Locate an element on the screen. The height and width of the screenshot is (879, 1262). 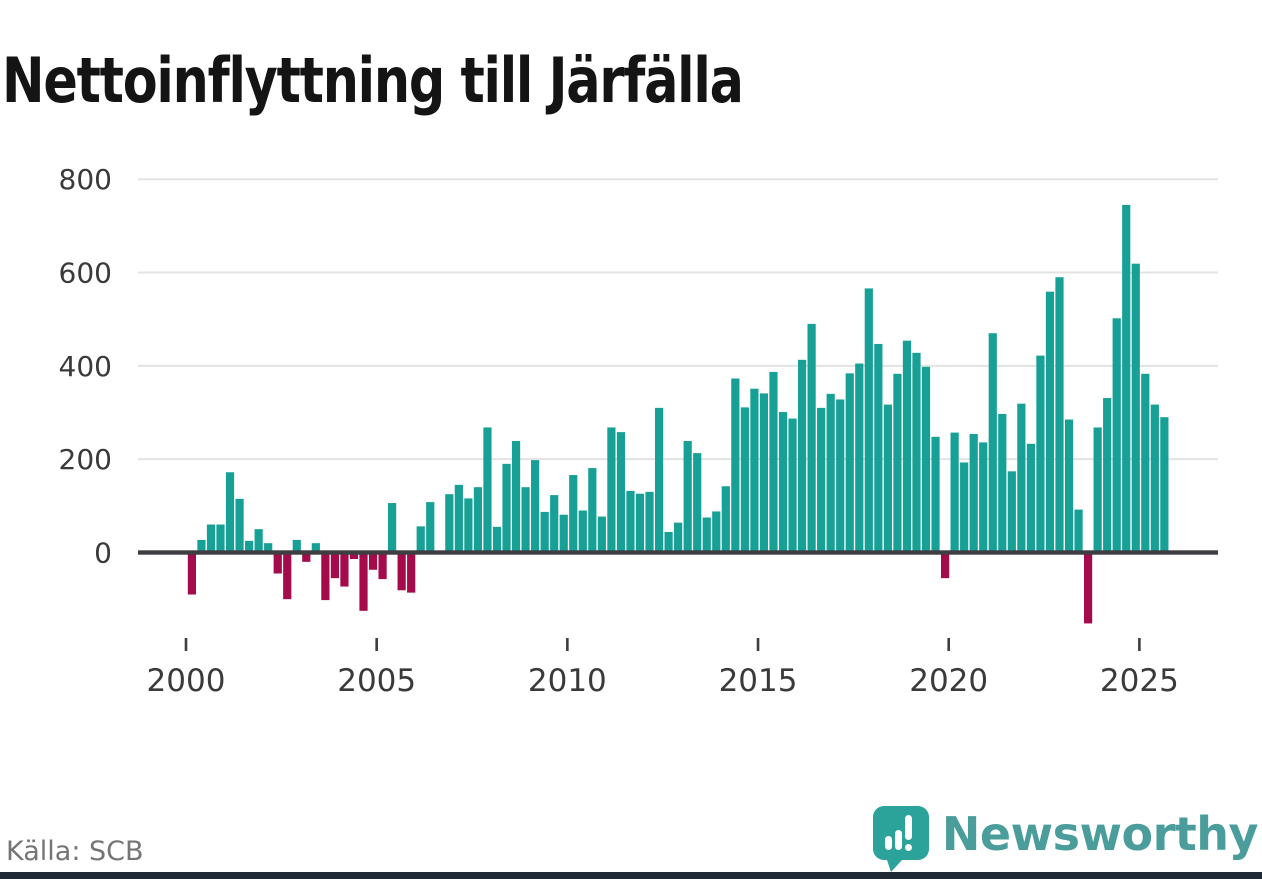
y-axis-tick-label: 600 is located at coordinates (85, 273).